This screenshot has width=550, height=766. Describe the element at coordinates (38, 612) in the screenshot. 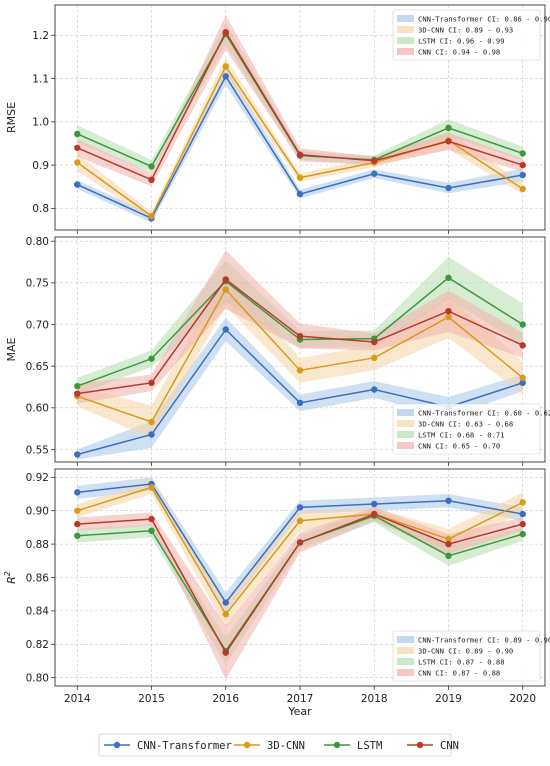

I see `y-tick-label: 0.84` at that location.